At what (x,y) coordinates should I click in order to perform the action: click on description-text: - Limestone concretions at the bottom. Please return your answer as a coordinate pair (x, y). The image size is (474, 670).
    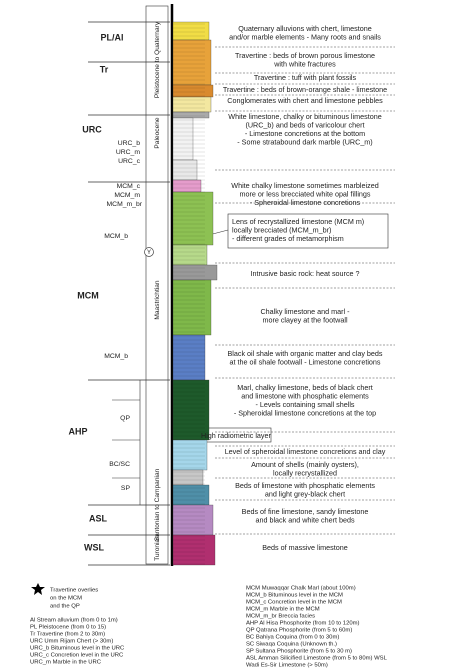
    Looking at the image, I should click on (305, 133).